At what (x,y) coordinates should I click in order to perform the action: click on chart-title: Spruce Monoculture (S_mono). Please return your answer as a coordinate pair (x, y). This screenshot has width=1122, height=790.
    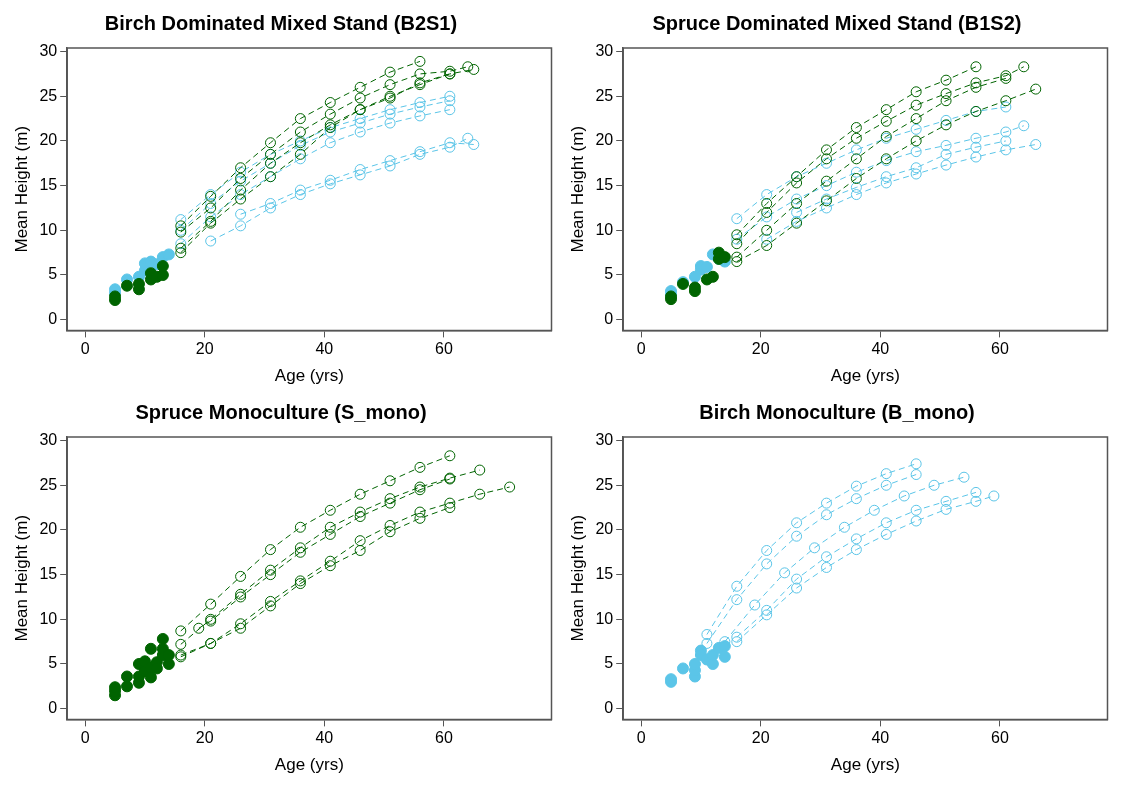
    Looking at the image, I should click on (281, 411).